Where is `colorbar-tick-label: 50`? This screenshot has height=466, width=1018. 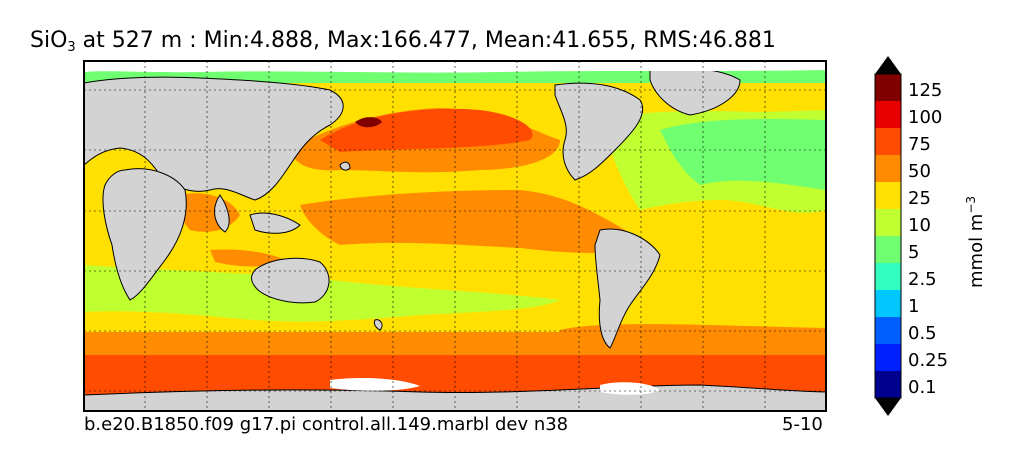
colorbar-tick-label: 50 is located at coordinates (919, 171).